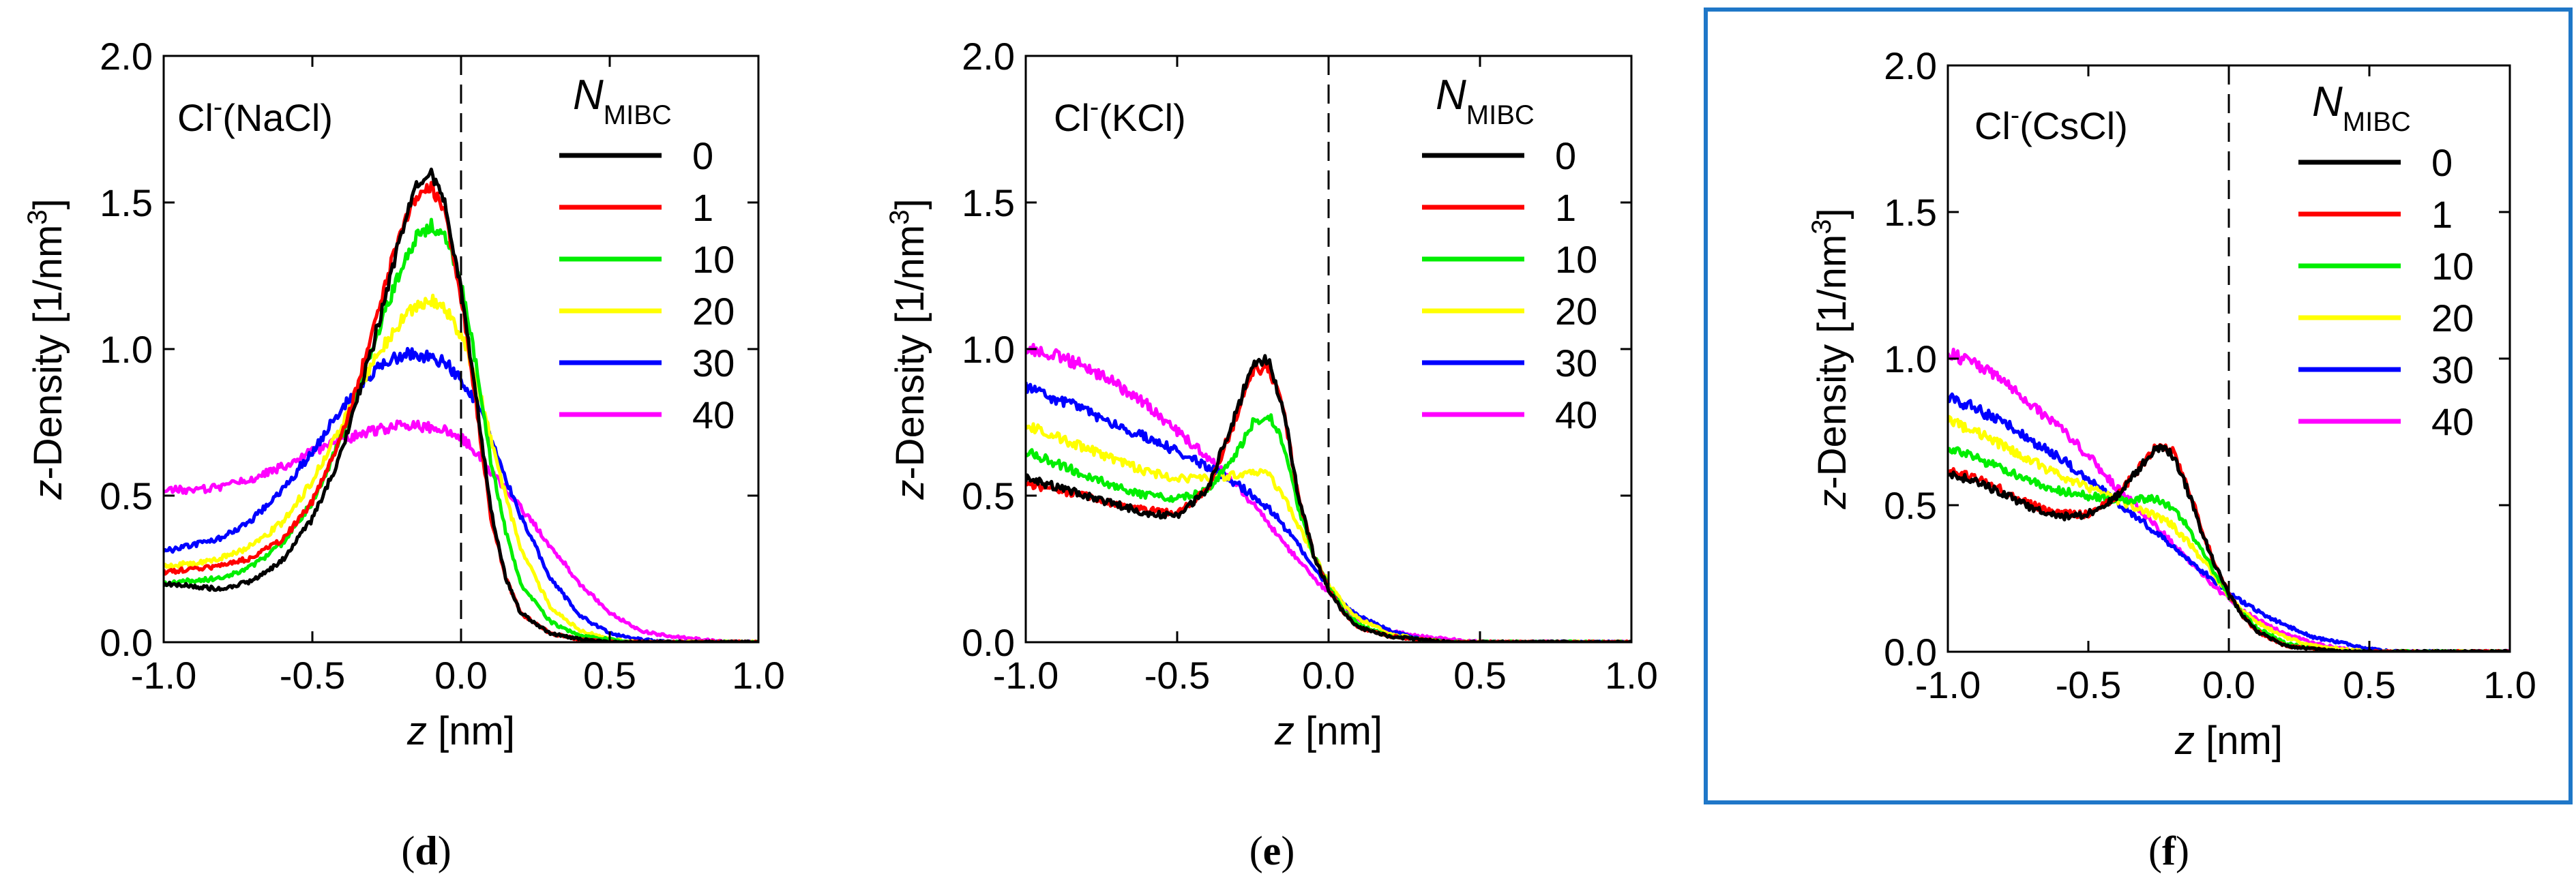 This screenshot has height=889, width=2576. I want to click on panel-title-salt: (KCl), so click(1142, 117).